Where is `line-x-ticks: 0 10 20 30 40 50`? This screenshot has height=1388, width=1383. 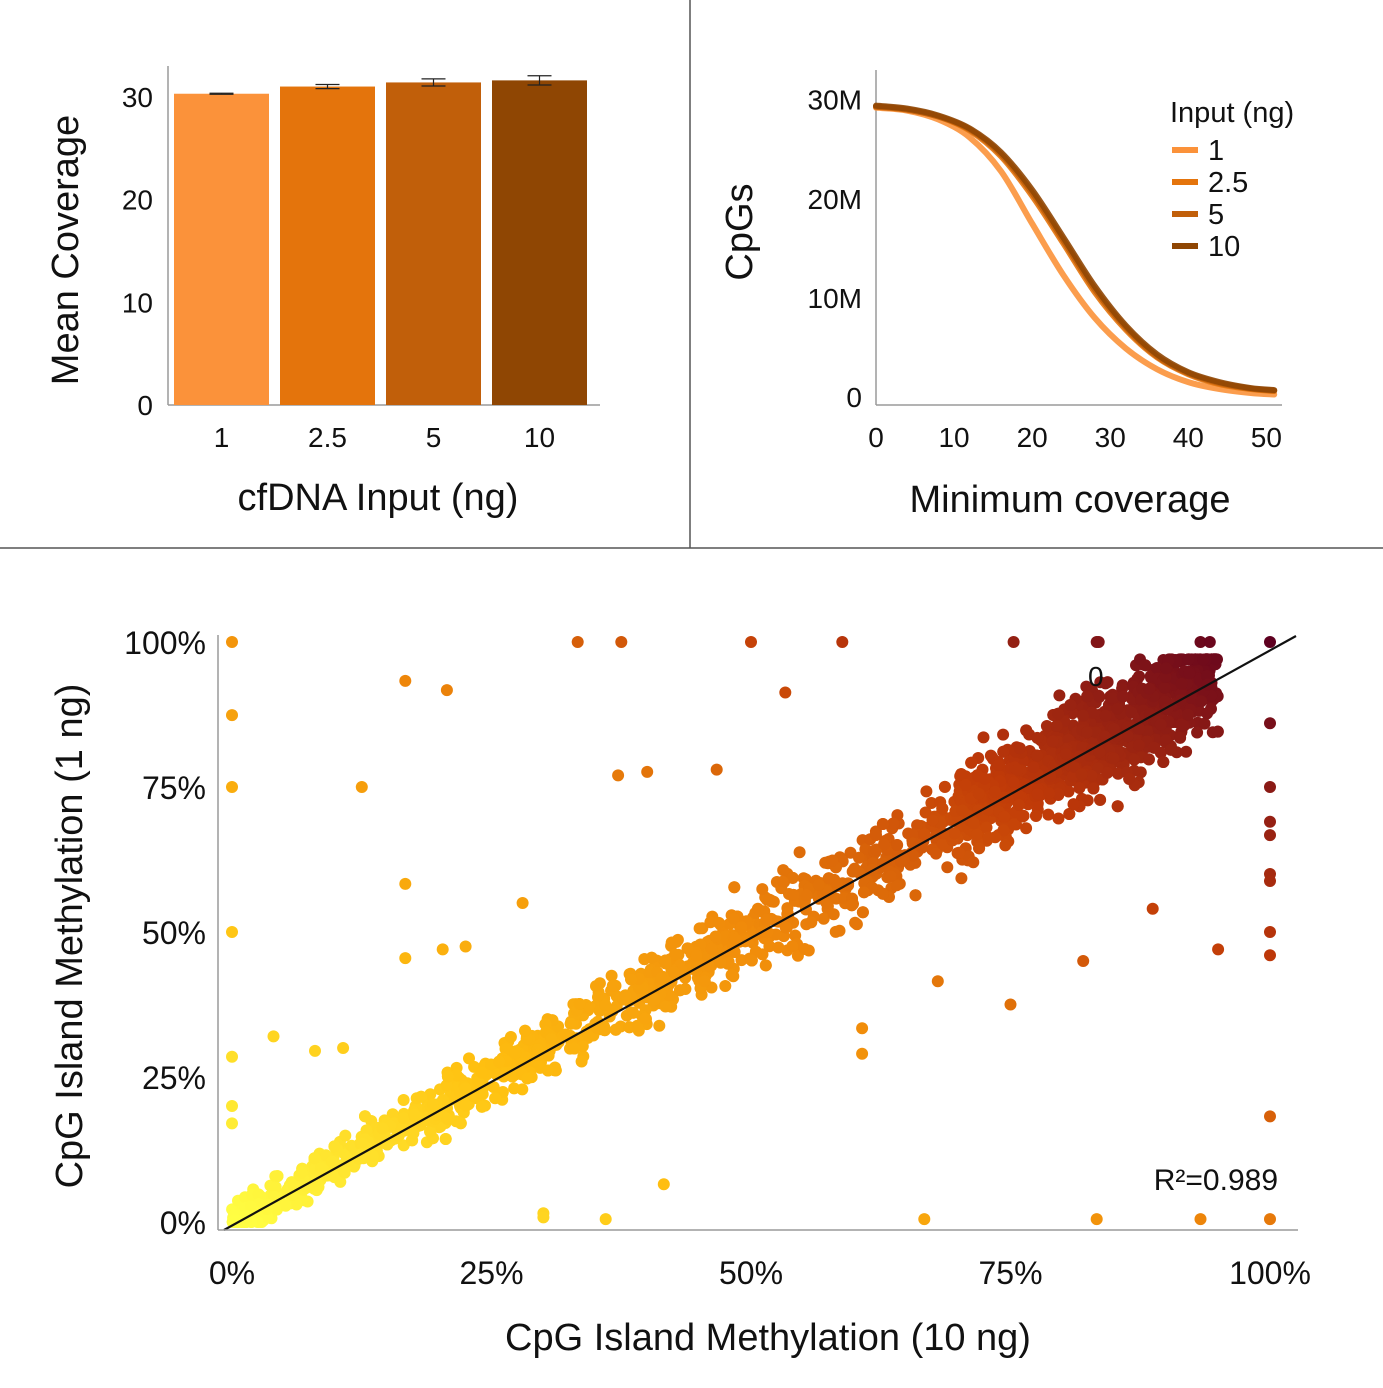
line-x-ticks: 0 10 20 30 40 50 is located at coordinates (1075, 437).